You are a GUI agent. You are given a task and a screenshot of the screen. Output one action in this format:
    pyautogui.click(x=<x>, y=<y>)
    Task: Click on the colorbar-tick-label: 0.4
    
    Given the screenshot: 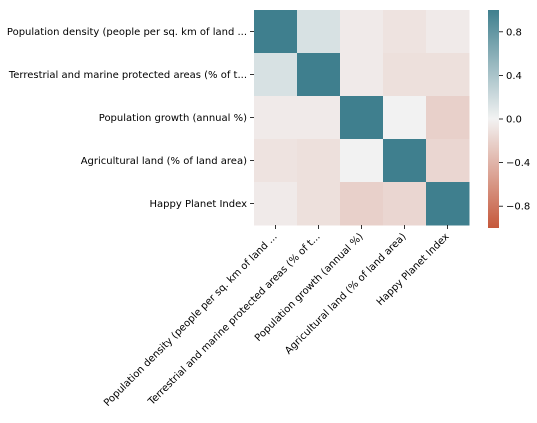 What is the action you would take?
    pyautogui.click(x=514, y=76)
    